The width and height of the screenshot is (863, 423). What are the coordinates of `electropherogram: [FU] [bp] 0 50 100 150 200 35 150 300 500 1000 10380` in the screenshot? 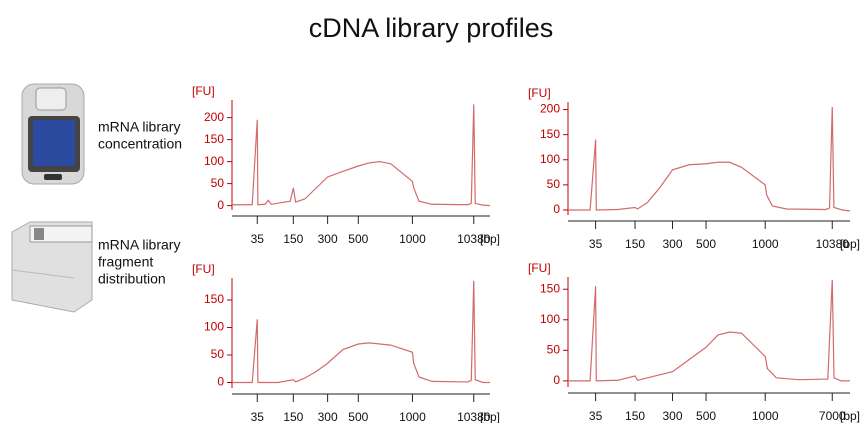 It's located at (346, 165).